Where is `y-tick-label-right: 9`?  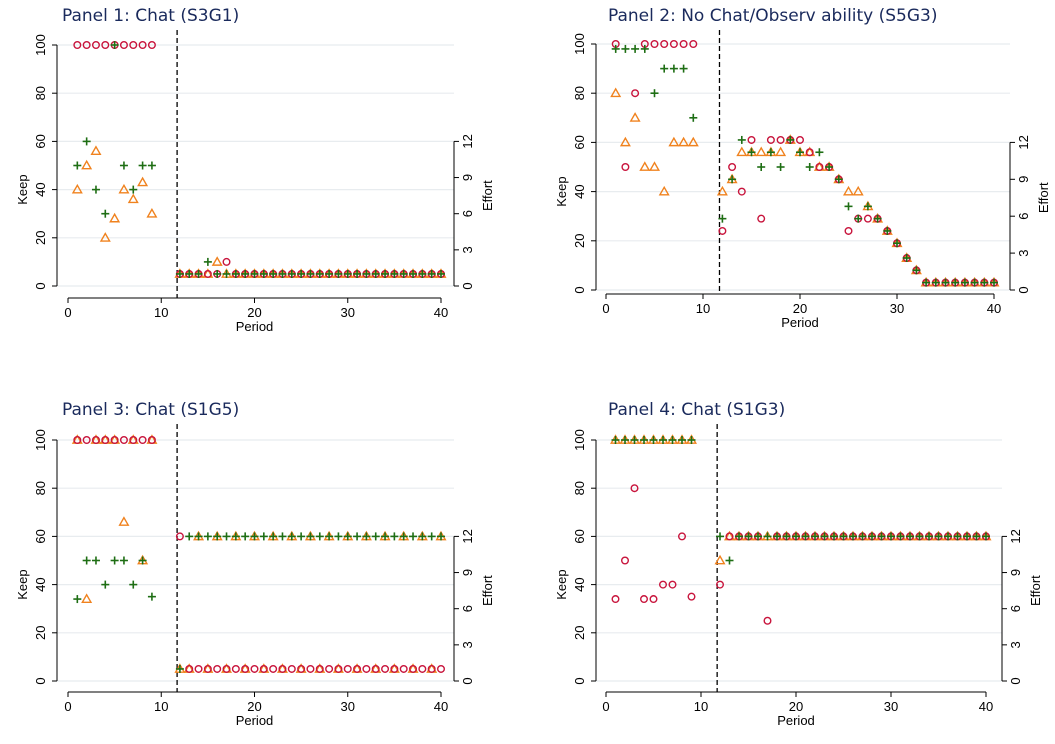 y-tick-label-right: 9 is located at coordinates (1023, 179).